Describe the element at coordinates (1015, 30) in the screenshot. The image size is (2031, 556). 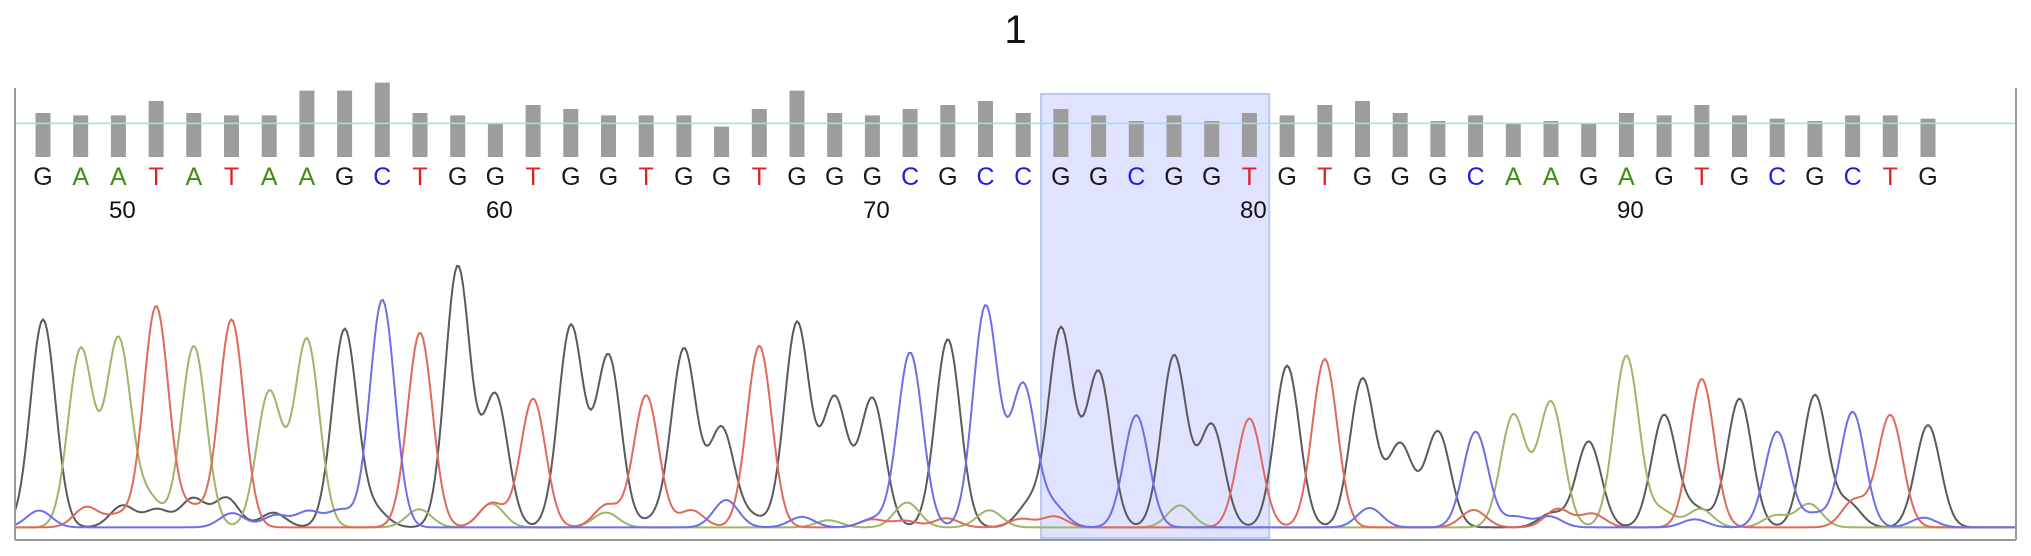
I see `chart-title: 1` at that location.